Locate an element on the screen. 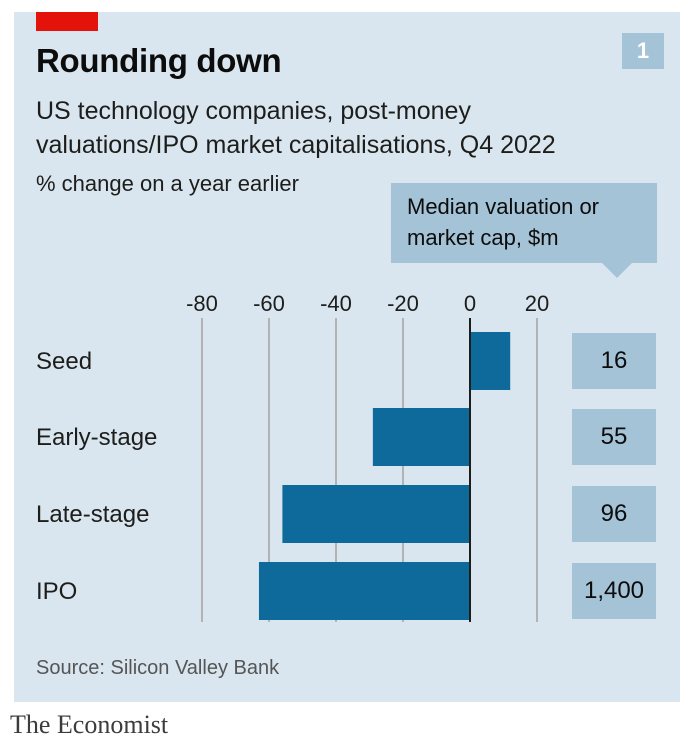 The width and height of the screenshot is (694, 750). bar-ipo is located at coordinates (364, 591).